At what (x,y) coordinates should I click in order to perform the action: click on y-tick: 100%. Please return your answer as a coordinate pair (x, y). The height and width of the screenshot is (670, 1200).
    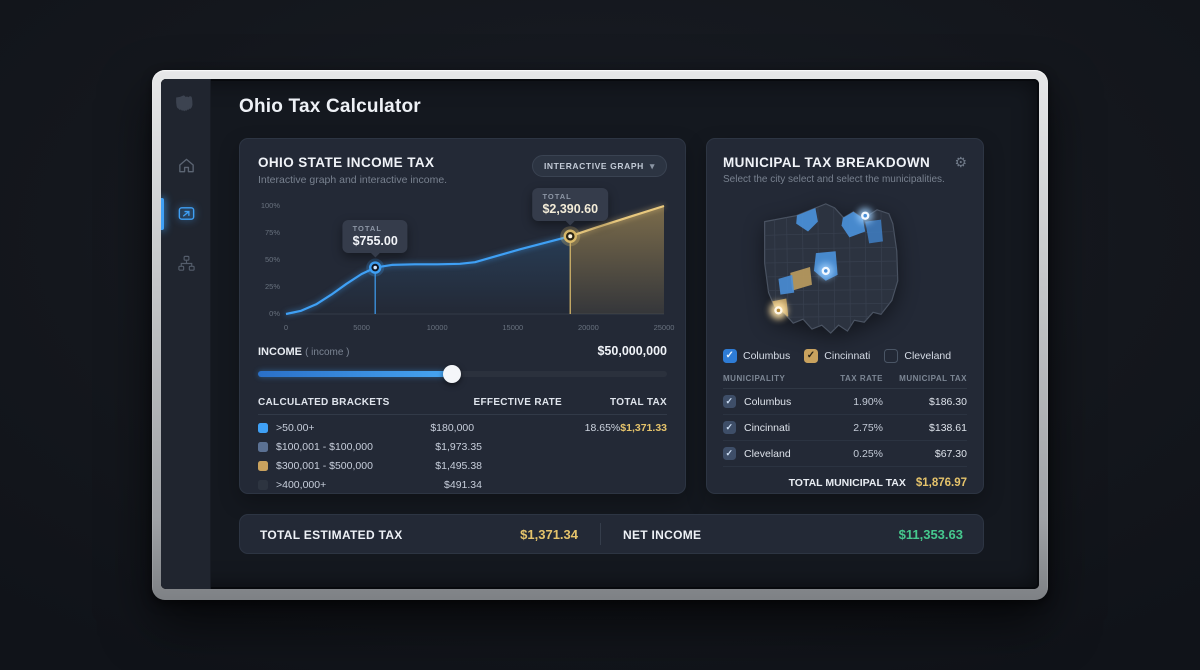
    Looking at the image, I should click on (270, 205).